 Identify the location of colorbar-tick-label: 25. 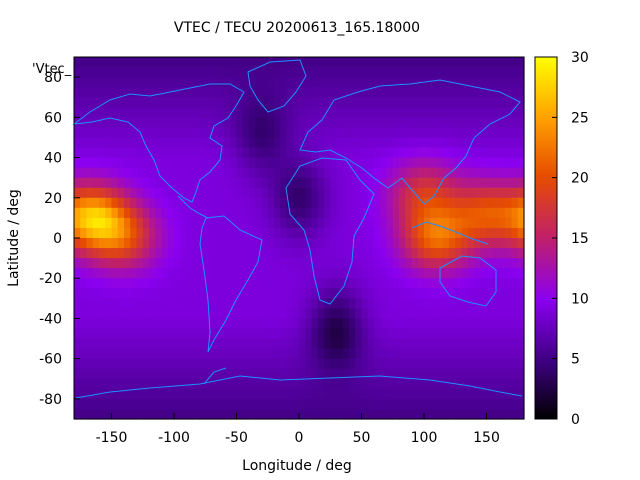
(580, 118).